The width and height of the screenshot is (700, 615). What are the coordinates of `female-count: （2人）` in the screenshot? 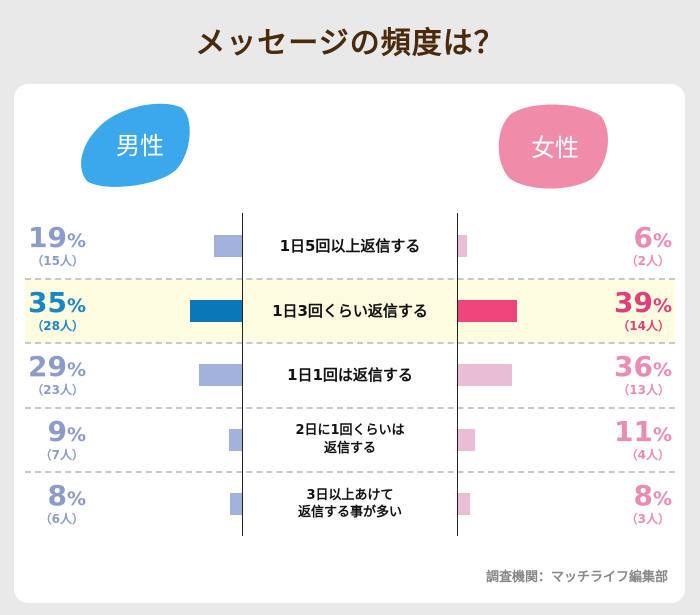 It's located at (647, 261).